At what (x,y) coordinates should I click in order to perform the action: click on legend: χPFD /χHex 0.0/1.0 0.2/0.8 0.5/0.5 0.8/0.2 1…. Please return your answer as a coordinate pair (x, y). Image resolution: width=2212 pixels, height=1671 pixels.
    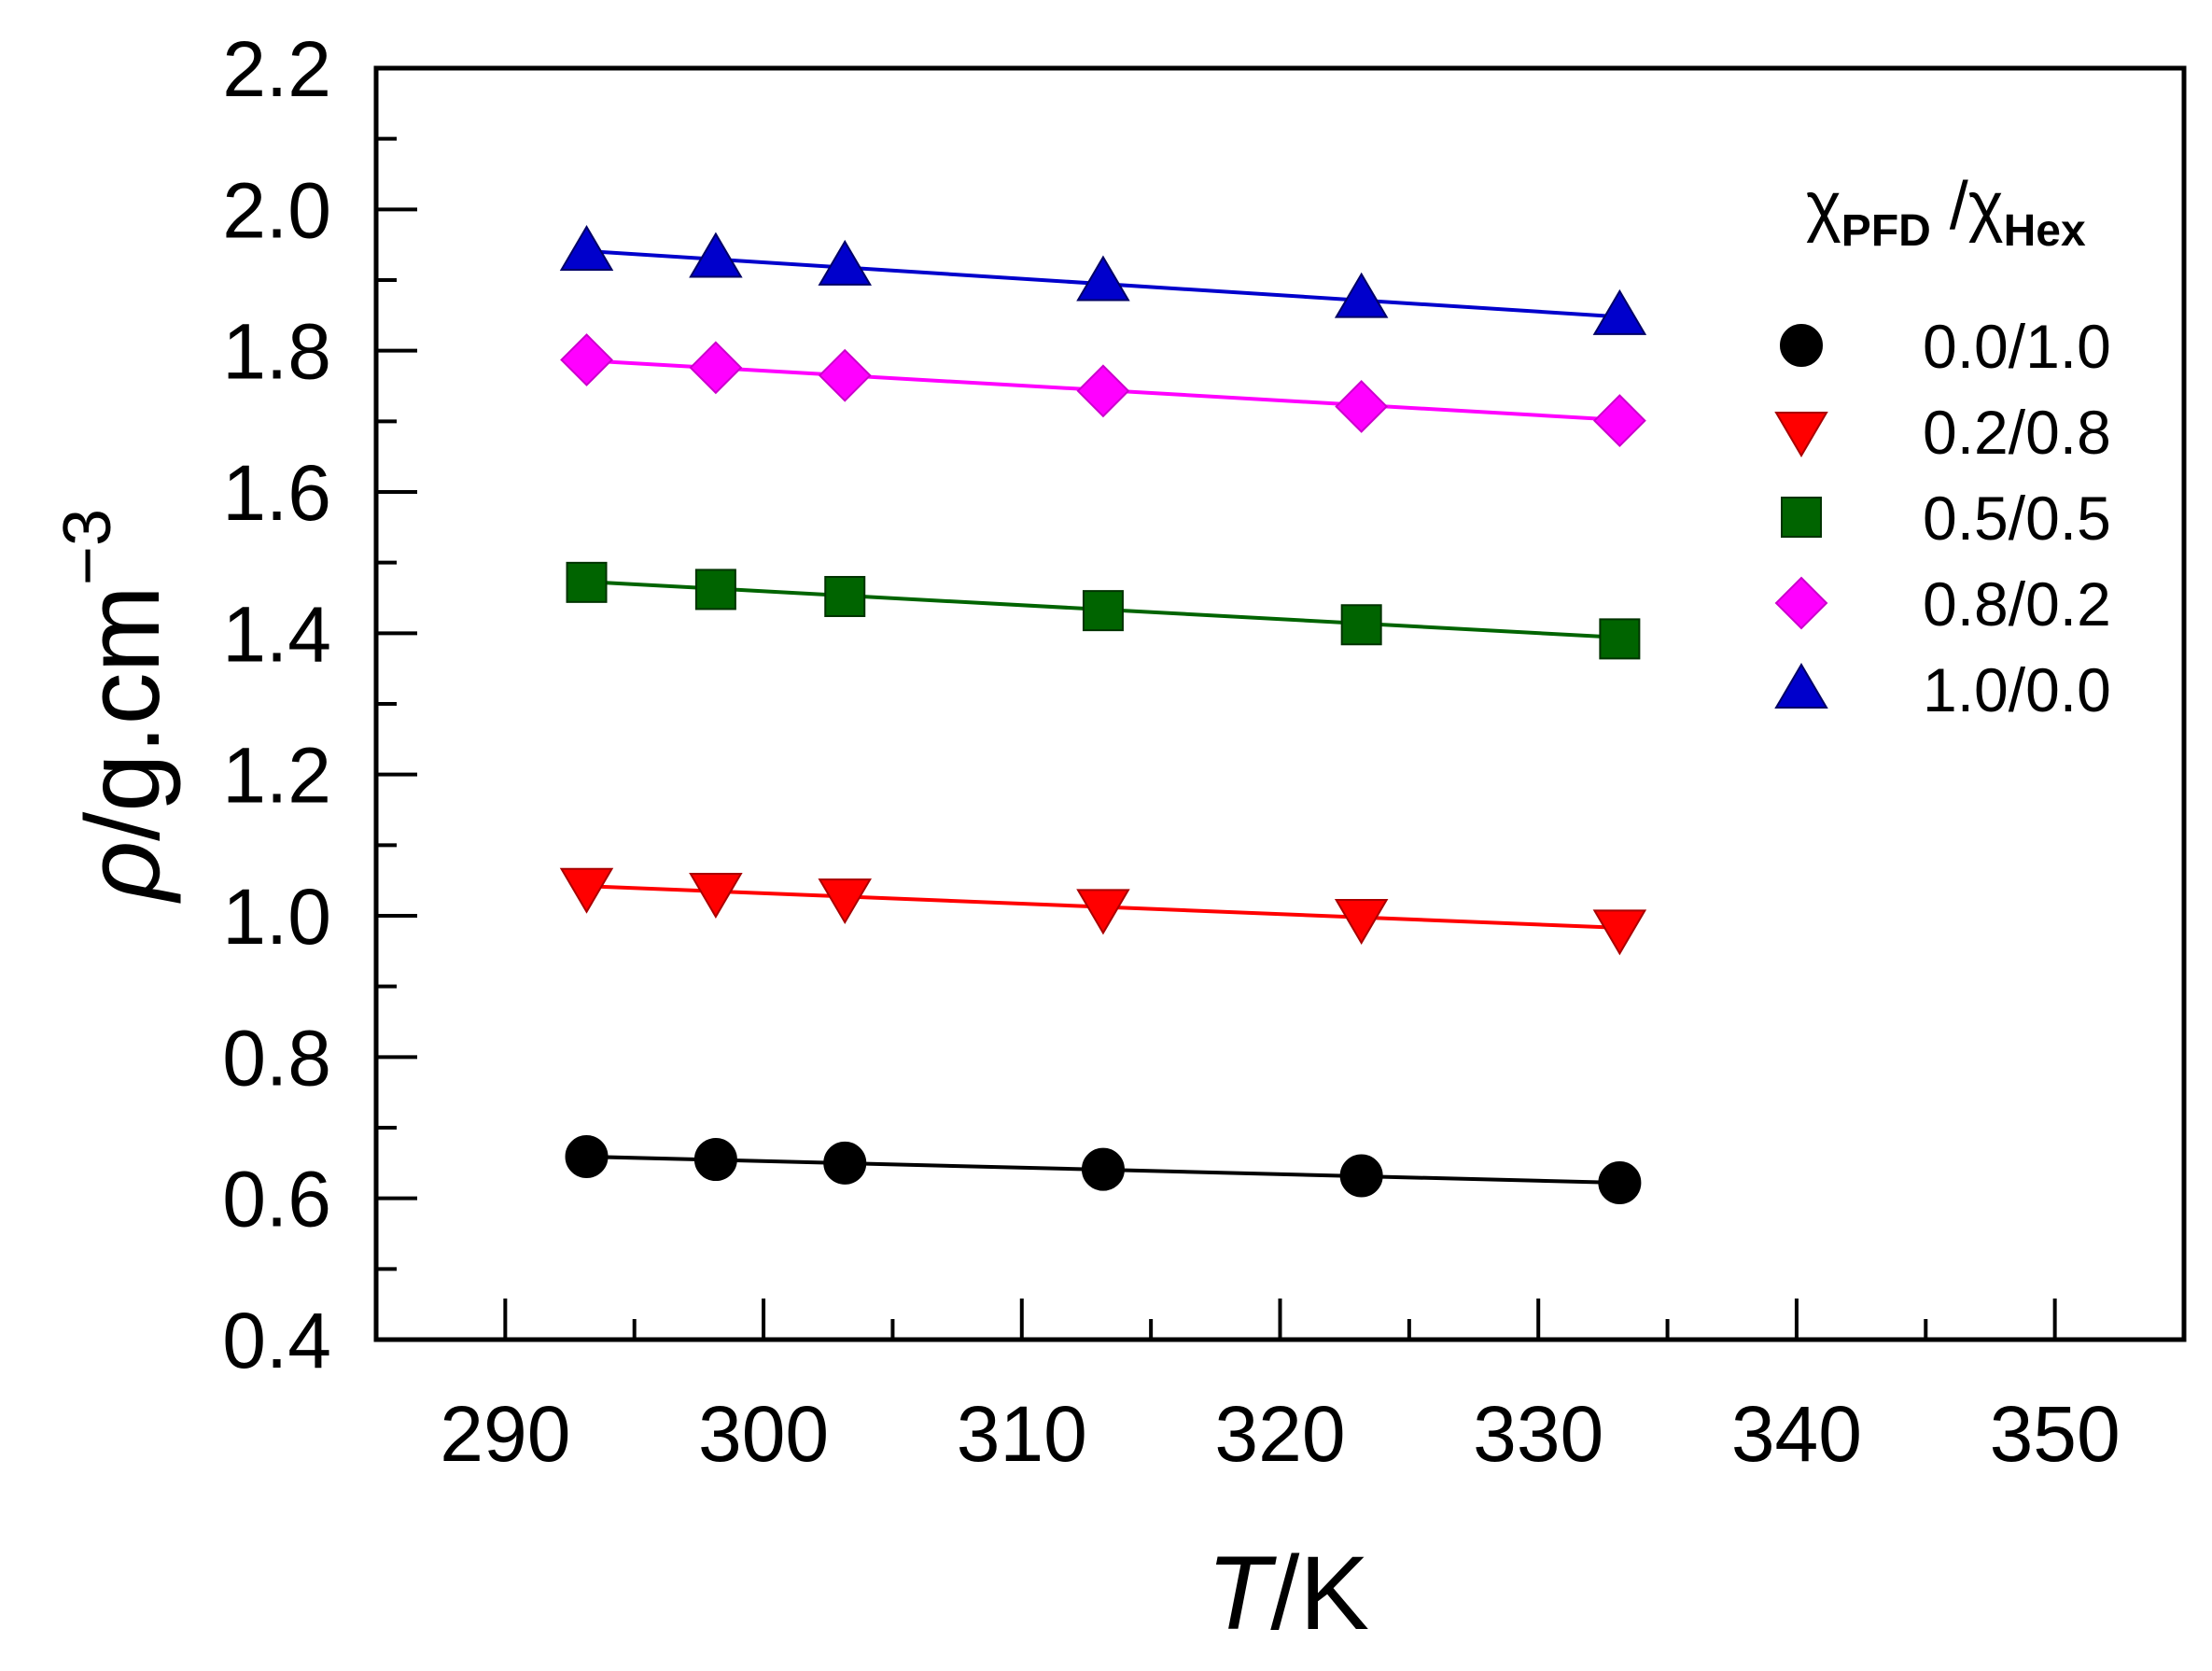
    Looking at the image, I should click on (1942, 446).